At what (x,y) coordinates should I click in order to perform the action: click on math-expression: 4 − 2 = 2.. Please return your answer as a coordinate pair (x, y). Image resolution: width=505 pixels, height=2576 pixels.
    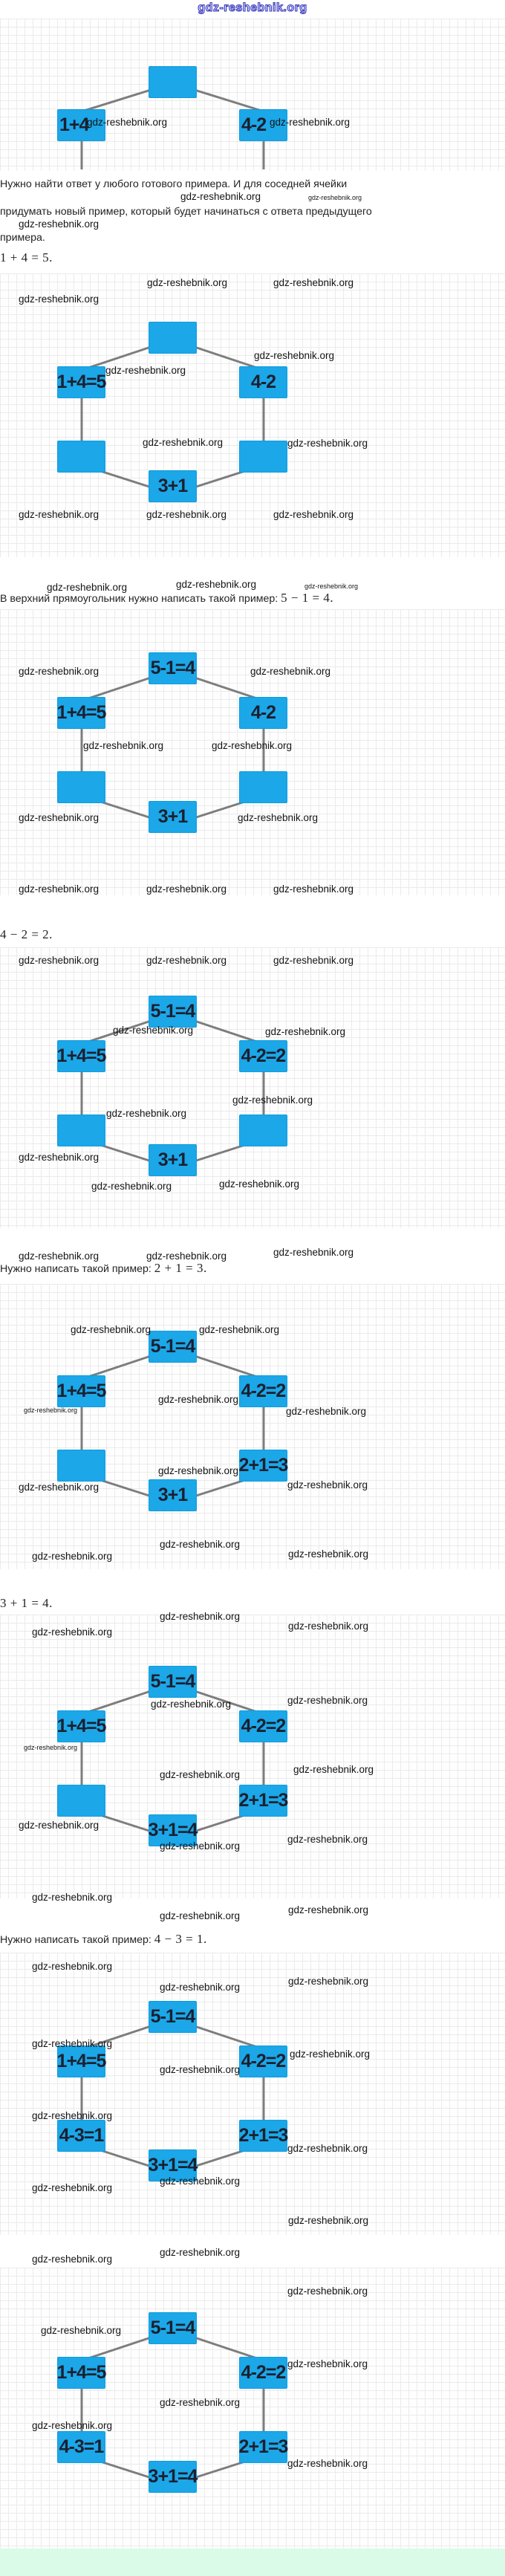
    Looking at the image, I should click on (26, 934).